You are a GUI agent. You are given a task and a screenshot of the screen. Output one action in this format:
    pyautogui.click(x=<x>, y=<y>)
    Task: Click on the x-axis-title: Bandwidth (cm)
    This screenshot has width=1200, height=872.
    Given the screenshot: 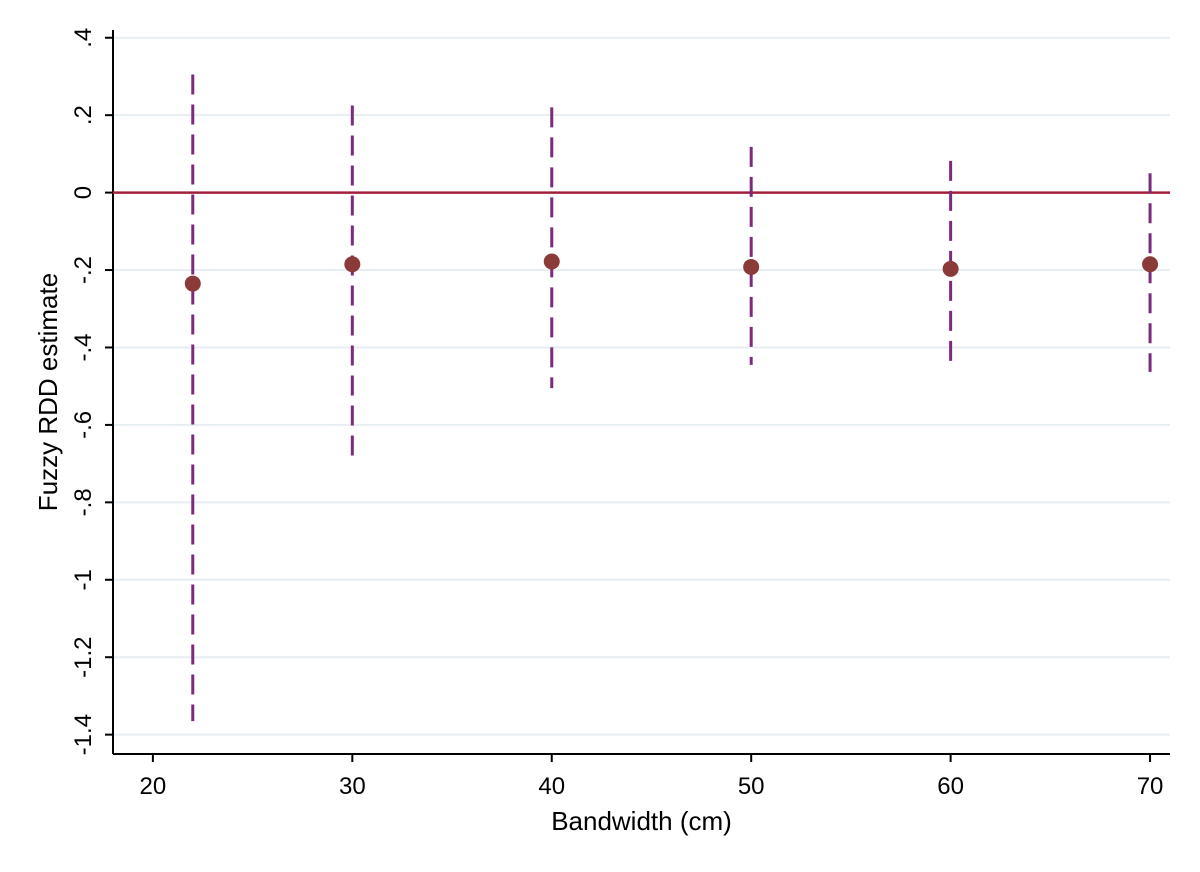 What is the action you would take?
    pyautogui.click(x=641, y=821)
    